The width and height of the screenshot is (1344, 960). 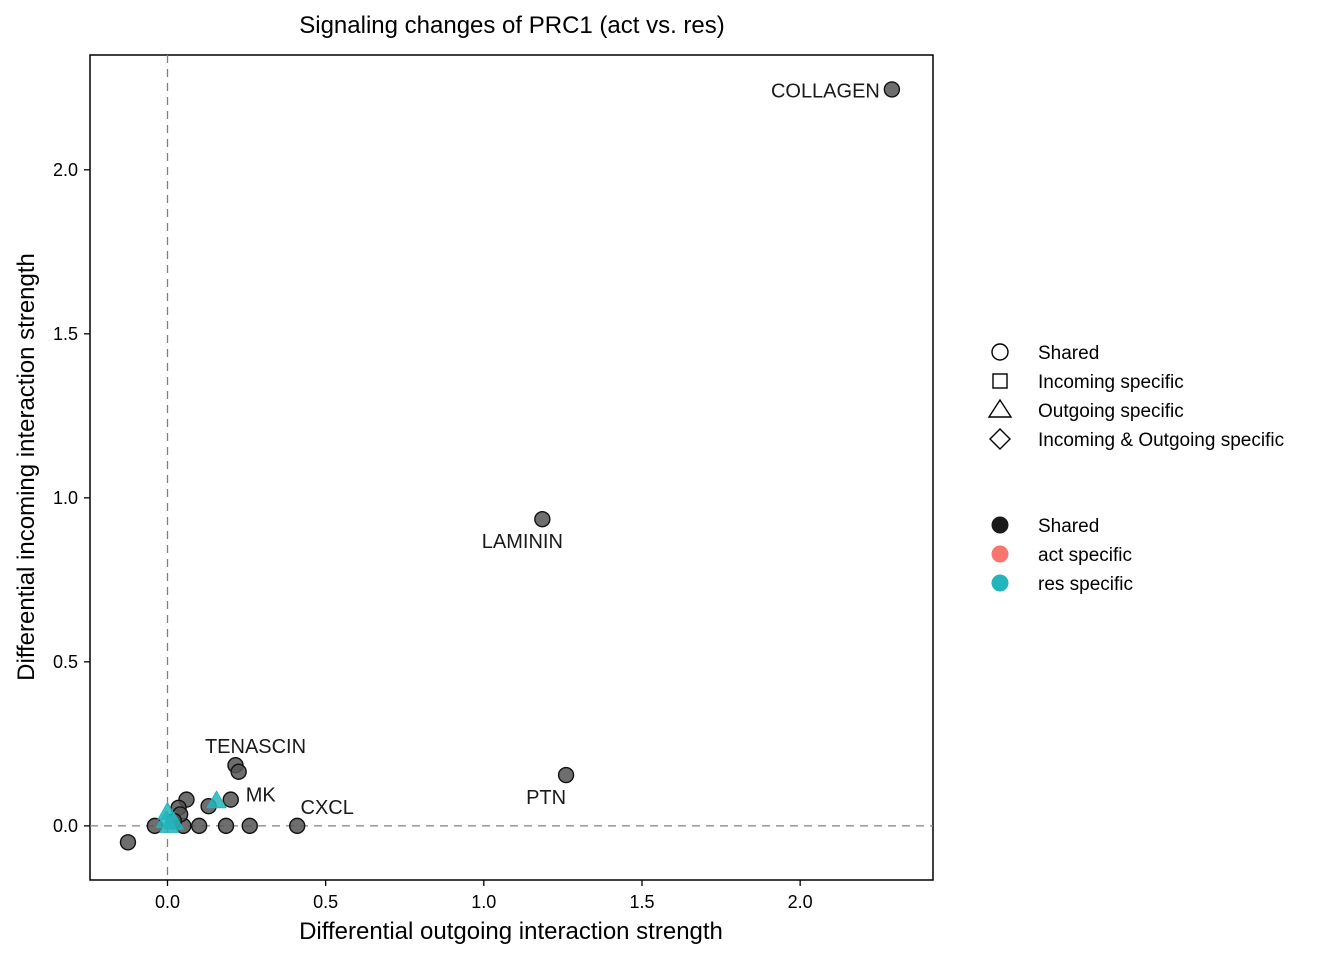 I want to click on legend-color-group: Shared act specific res specific, so click(x=1062, y=555).